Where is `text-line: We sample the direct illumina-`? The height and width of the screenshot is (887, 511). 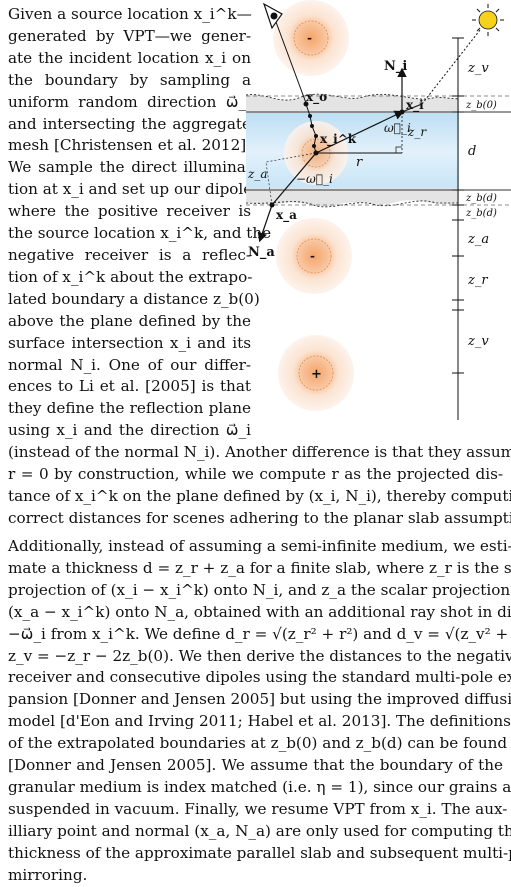
text-line: We sample the direct illumina- is located at coordinates (129, 168).